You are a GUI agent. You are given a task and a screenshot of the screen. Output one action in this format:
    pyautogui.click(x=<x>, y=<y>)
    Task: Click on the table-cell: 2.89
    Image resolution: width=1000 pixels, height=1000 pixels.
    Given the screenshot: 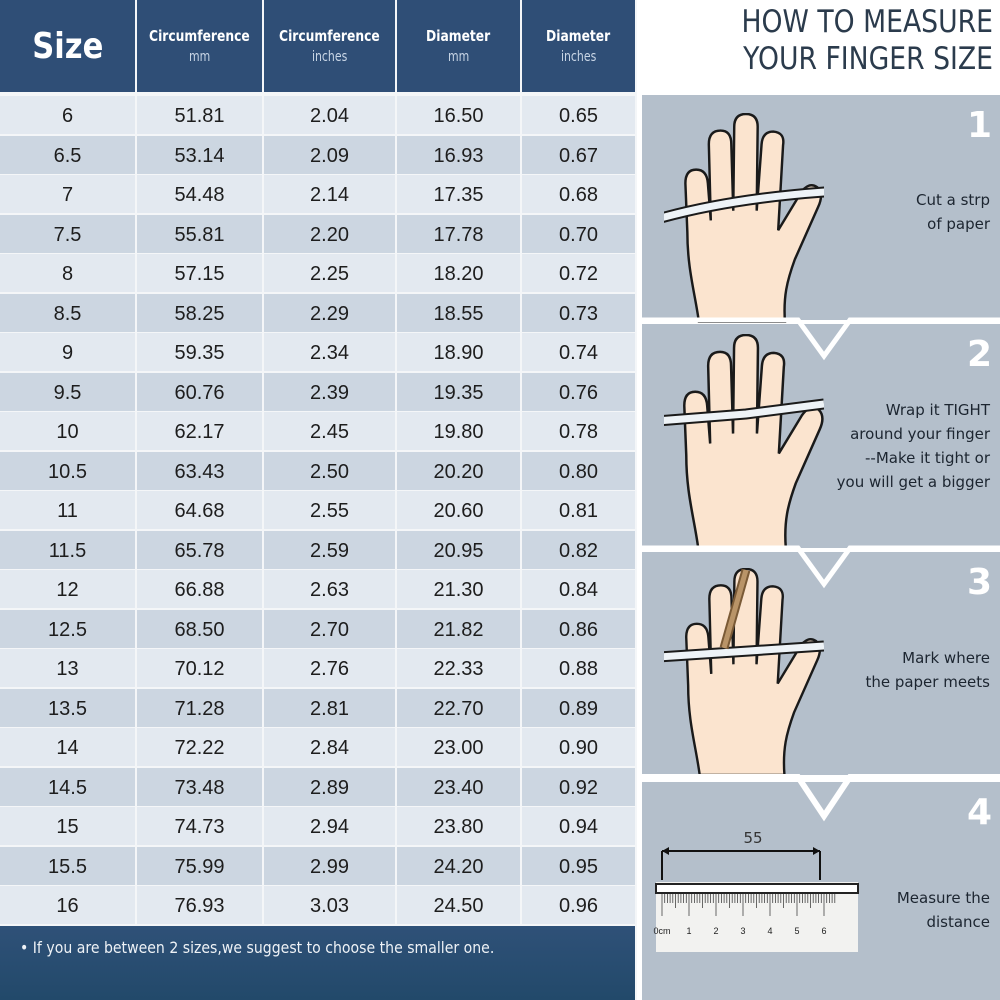 What is the action you would take?
    pyautogui.click(x=329, y=786)
    